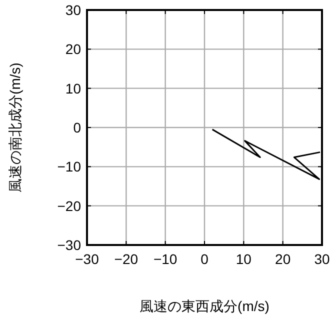 Image resolution: width=332 pixels, height=319 pixels. What do you see at coordinates (244, 259) in the screenshot?
I see `x-tick-label: 10` at bounding box center [244, 259].